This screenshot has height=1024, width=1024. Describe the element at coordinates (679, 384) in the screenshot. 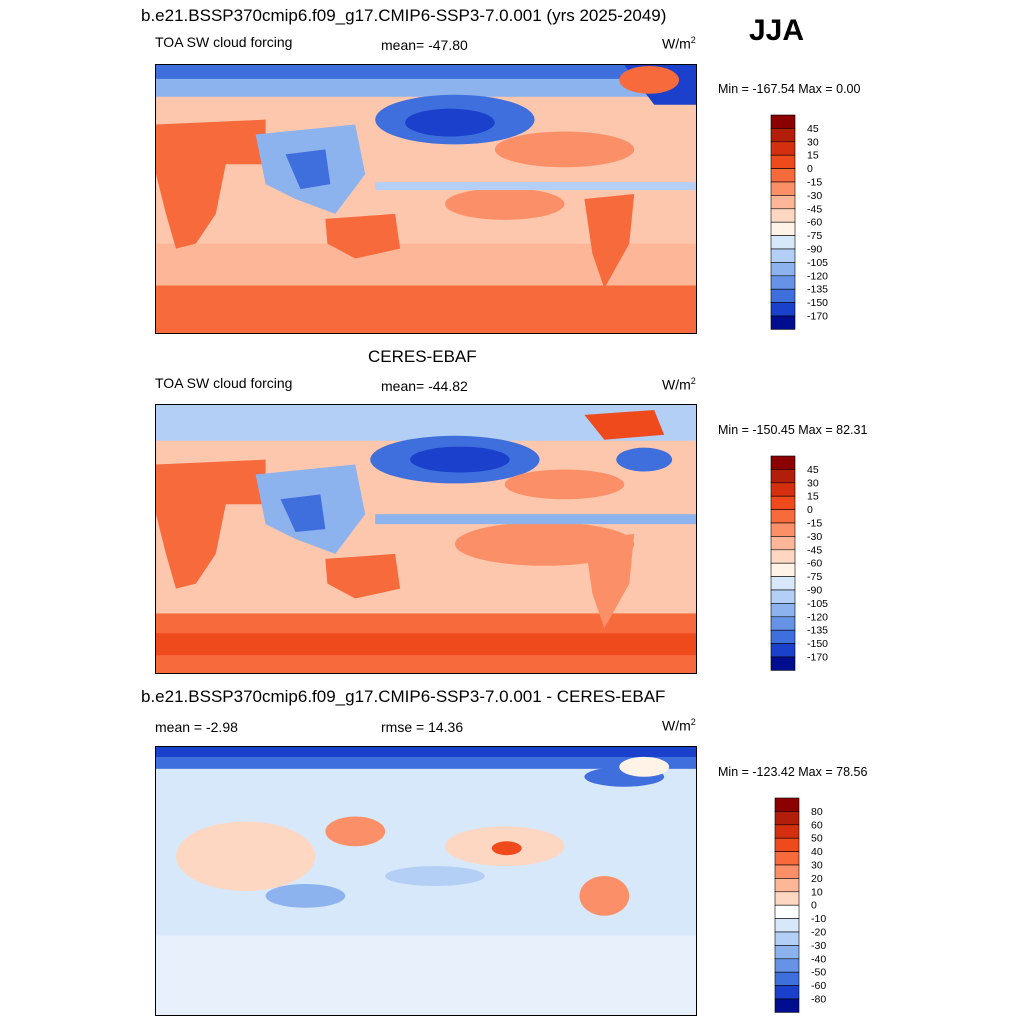

I see `panel2-unit-label: W/m2` at that location.